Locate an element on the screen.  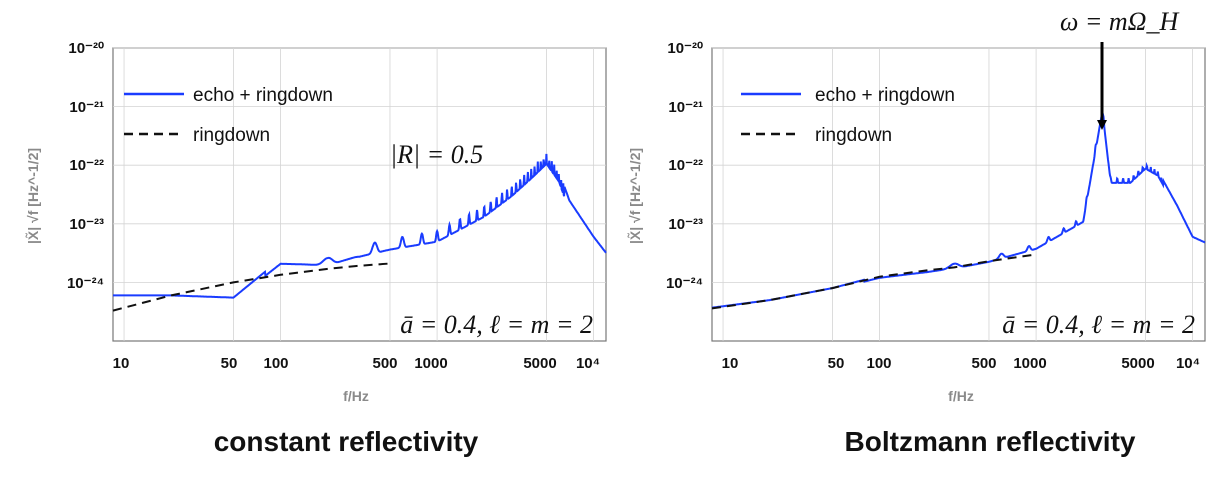
caption-left: constant reflectivity is located at coordinates (346, 441).